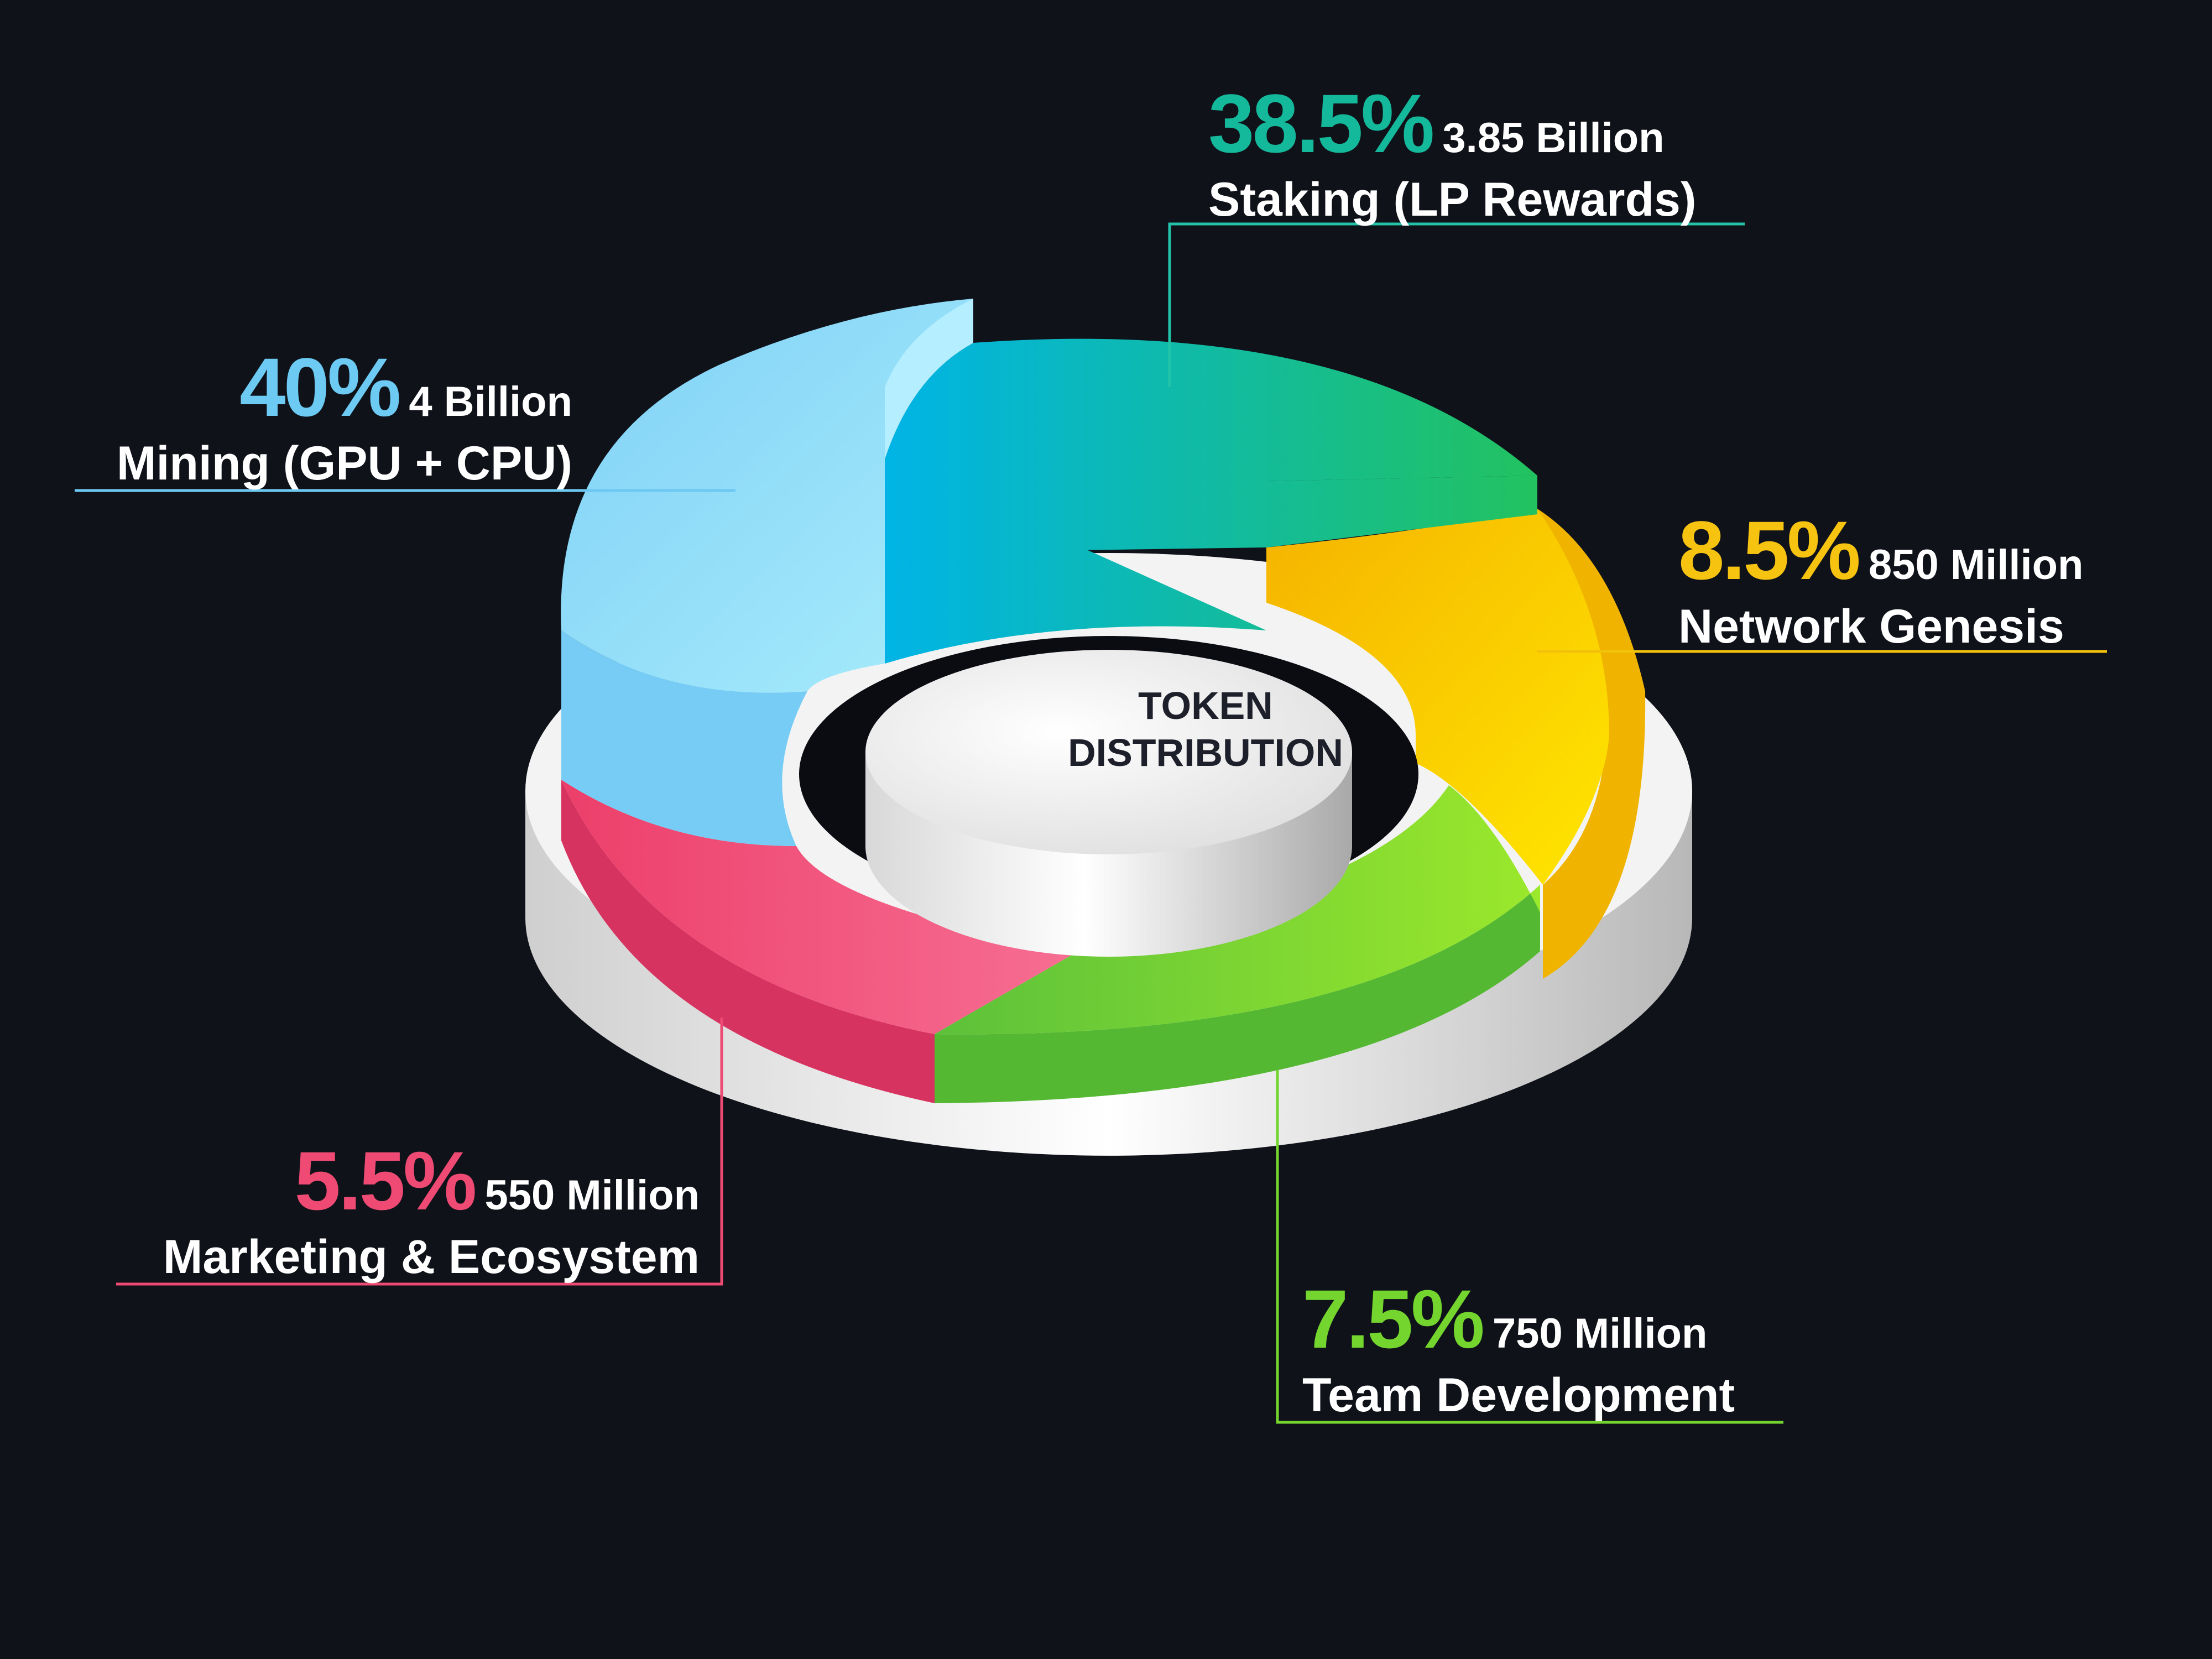 This screenshot has width=2212, height=1659. I want to click on marketing-label: Marketing & Ecosystem, so click(432, 1257).